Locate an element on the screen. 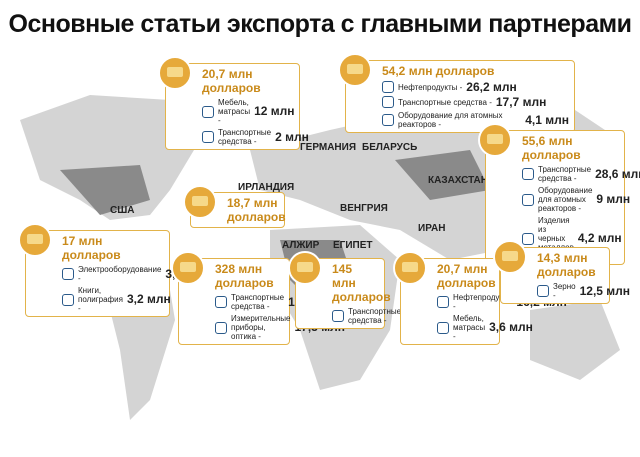 This screenshot has width=640, height=457. card-item: Измерительные приборы, оптика -17,3 млн is located at coordinates (280, 327).